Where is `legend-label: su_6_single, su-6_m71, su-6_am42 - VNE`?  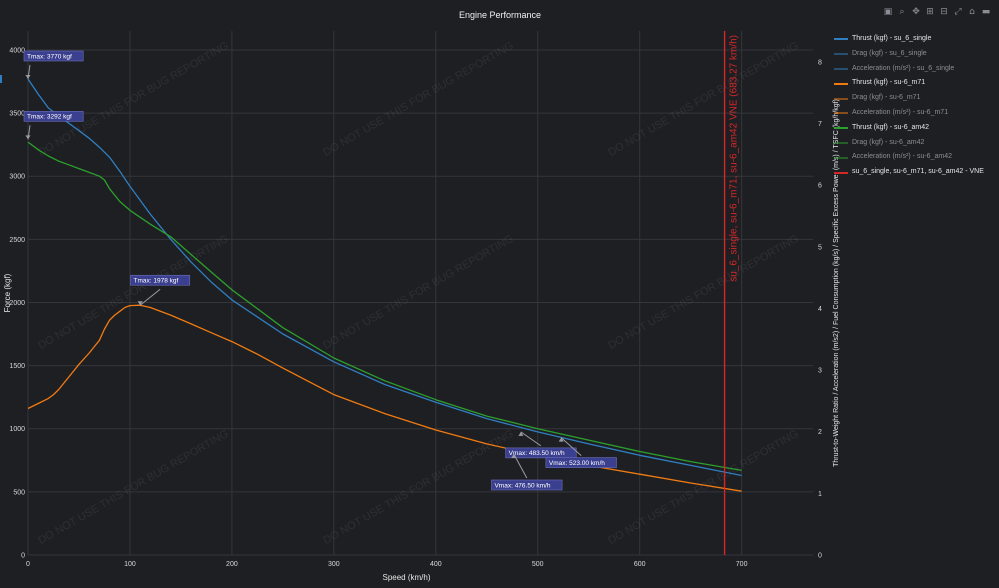
legend-label: su_6_single, su-6_m71, su-6_am42 - VNE is located at coordinates (918, 172).